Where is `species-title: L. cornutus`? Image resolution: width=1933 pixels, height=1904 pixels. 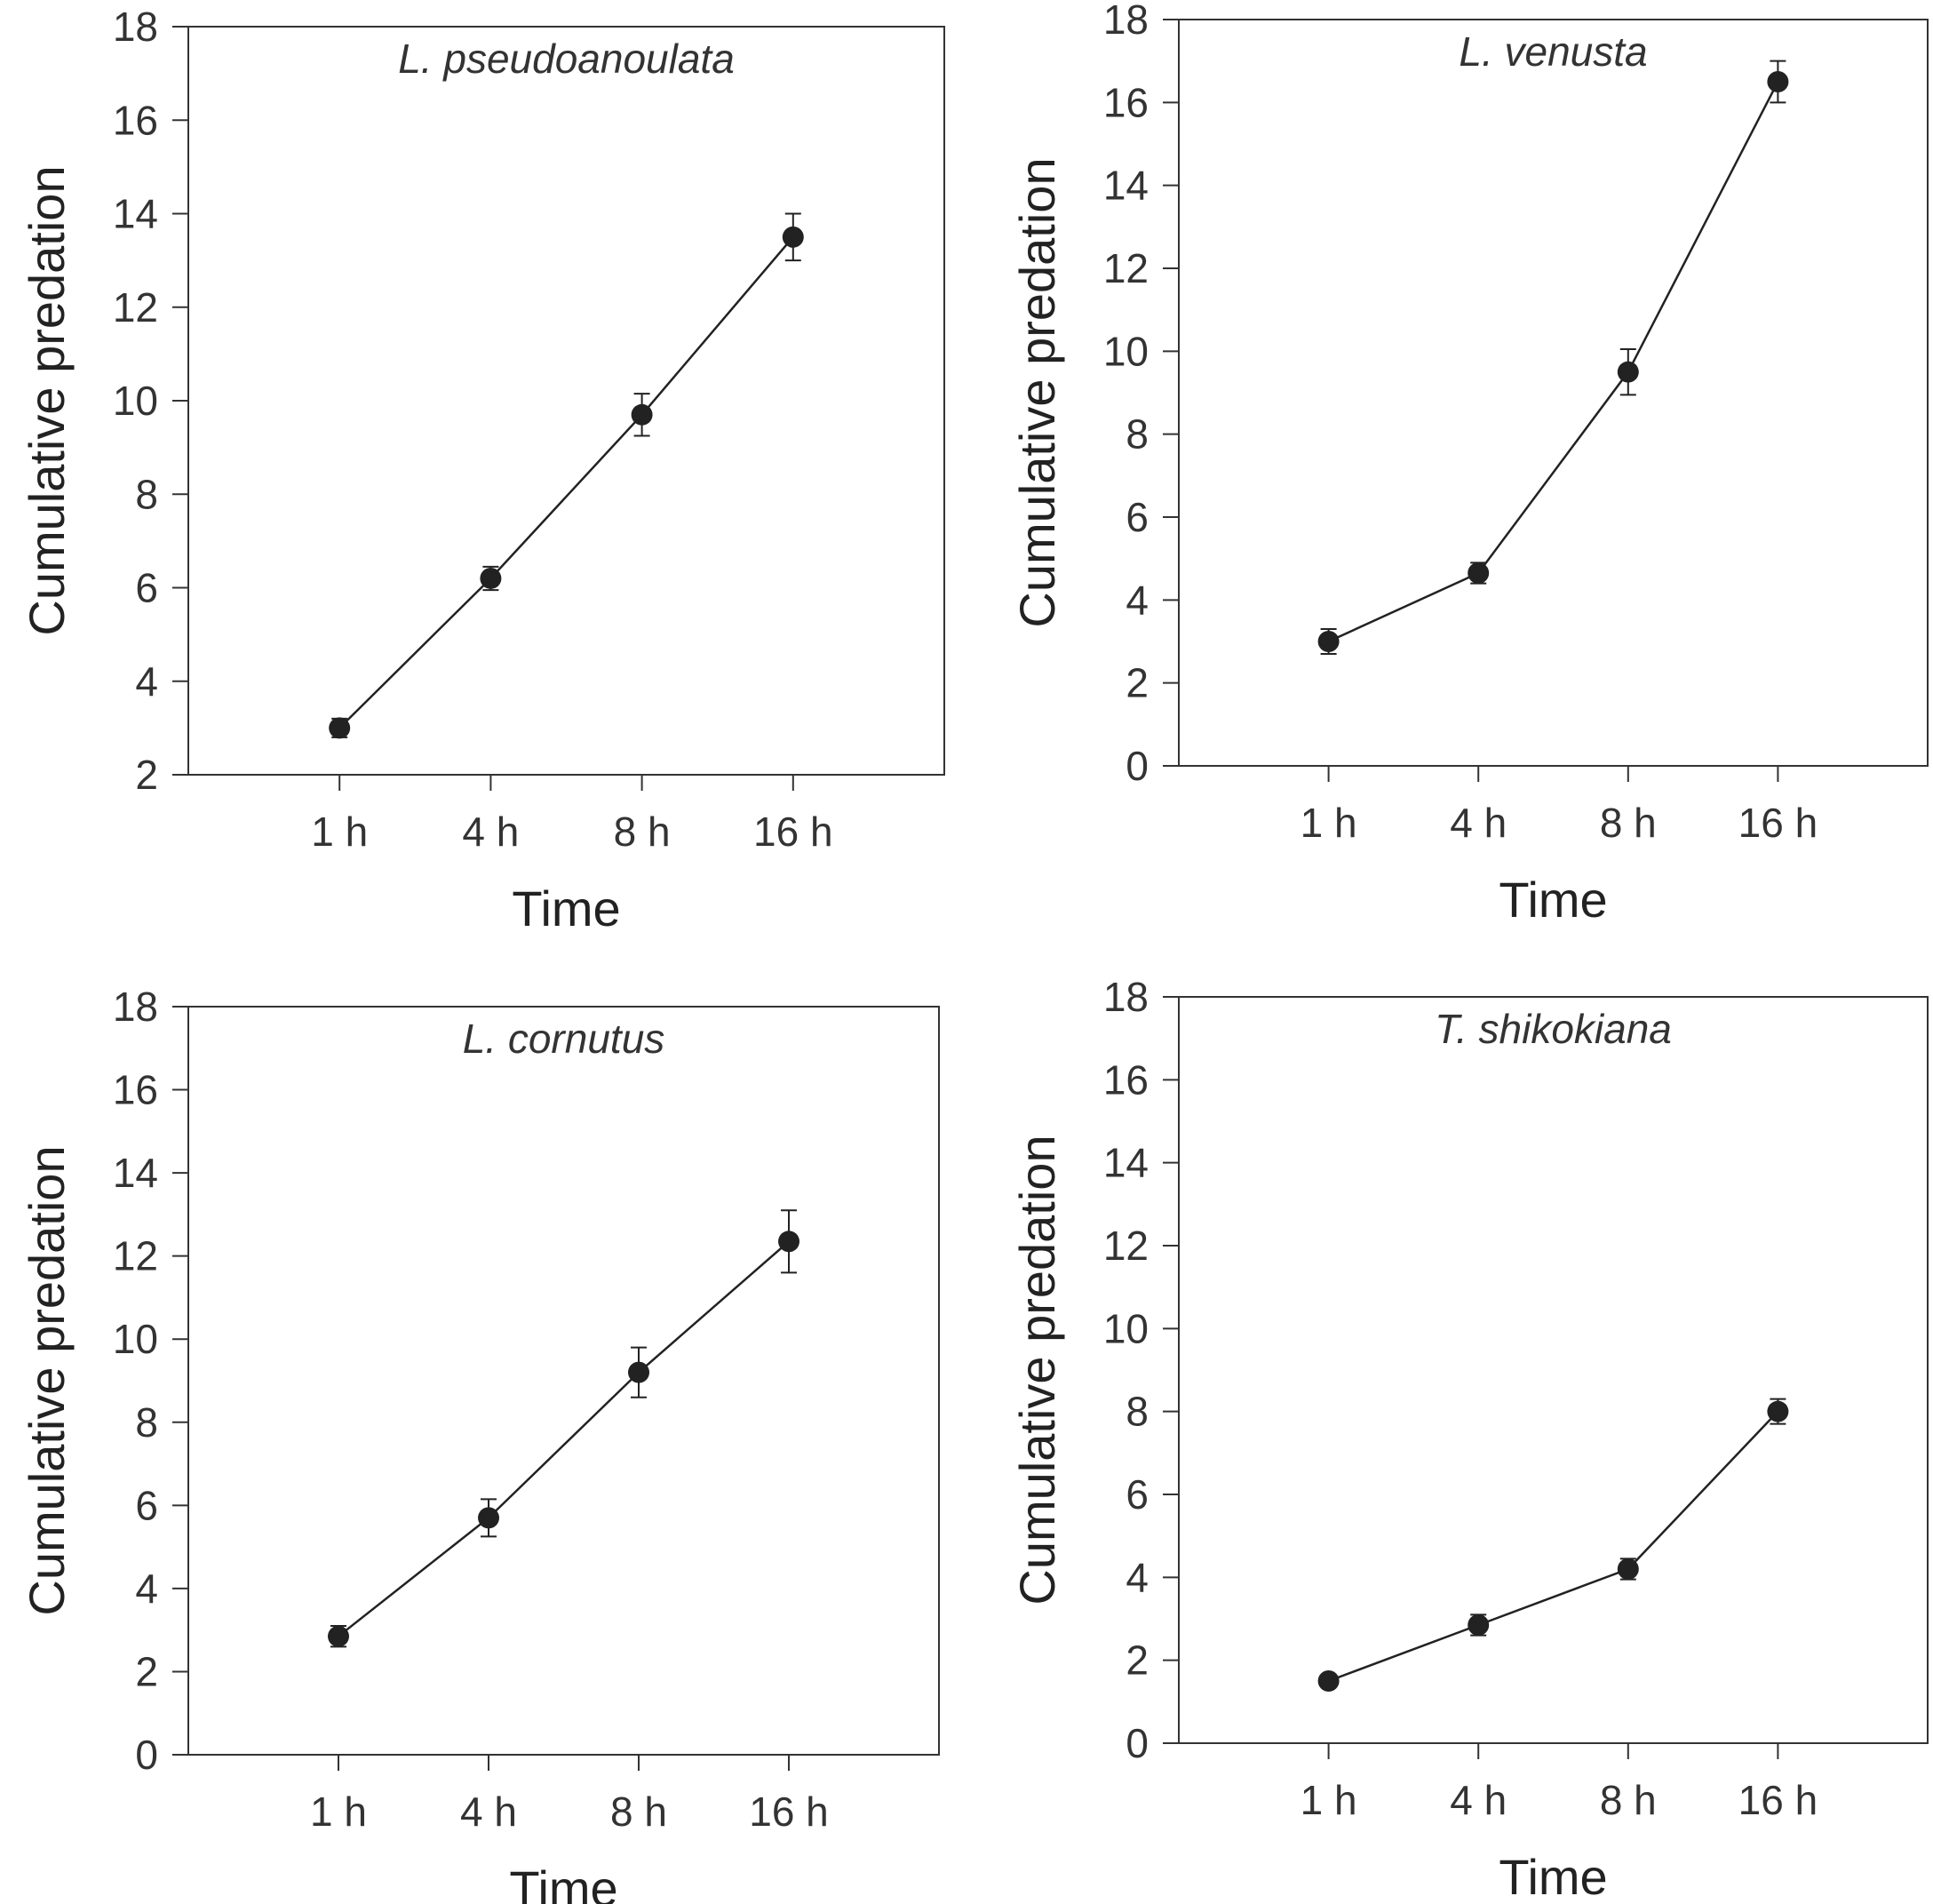 species-title: L. cornutus is located at coordinates (564, 1039).